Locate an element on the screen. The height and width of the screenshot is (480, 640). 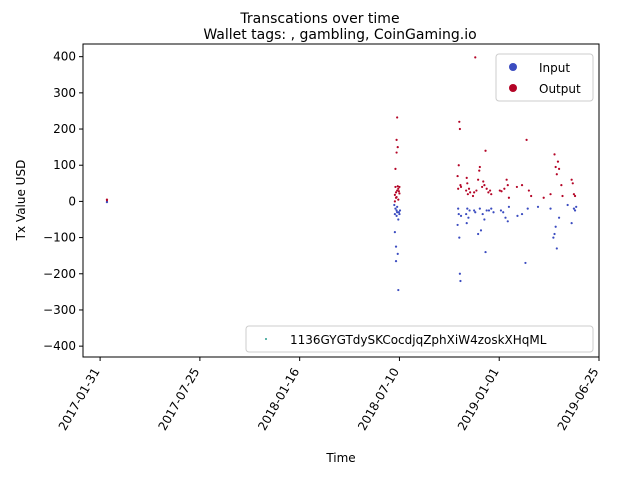
y-tick-label: 0 is located at coordinates (72, 201).